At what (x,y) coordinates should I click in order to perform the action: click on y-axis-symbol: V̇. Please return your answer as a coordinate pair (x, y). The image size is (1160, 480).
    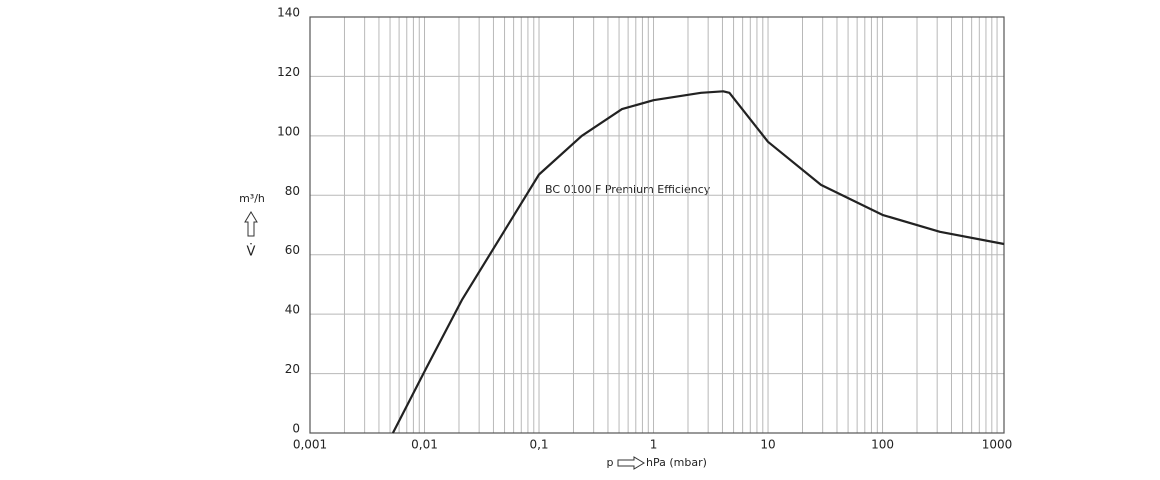
    Looking at the image, I should click on (251, 251).